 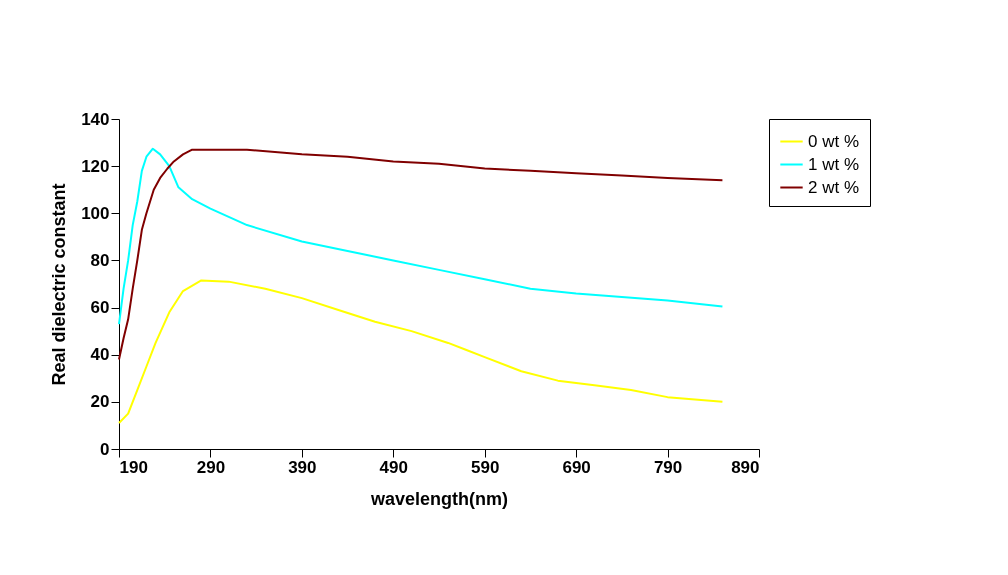 I want to click on x-tick-label: 390, so click(x=302, y=467).